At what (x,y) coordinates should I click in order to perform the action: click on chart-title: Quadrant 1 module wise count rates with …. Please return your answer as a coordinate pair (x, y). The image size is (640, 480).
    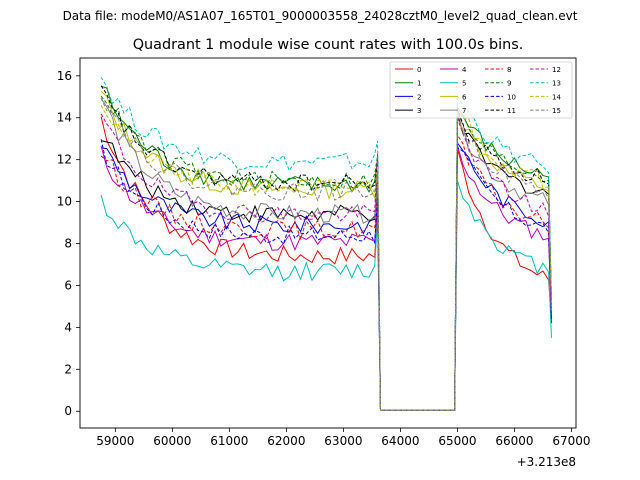
    Looking at the image, I should click on (328, 45).